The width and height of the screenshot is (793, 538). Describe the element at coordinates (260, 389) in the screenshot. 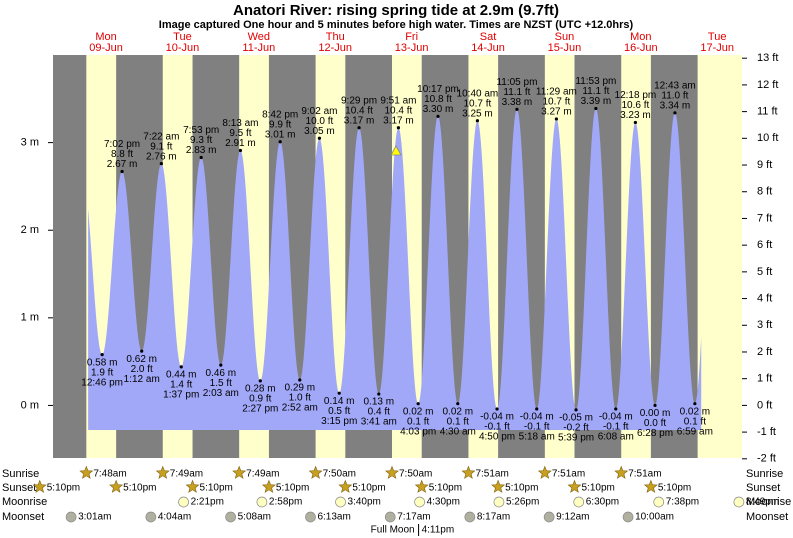

I see `height-label: 0.28 m` at that location.